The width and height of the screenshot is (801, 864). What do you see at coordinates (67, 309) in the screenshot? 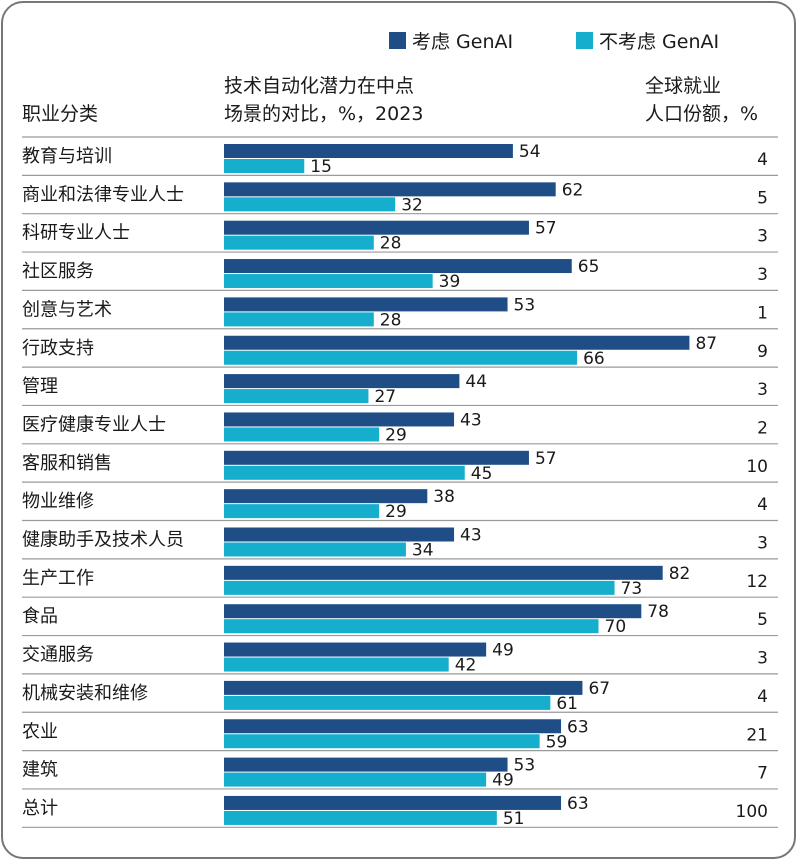
I see `category-label: 创意与艺术` at bounding box center [67, 309].